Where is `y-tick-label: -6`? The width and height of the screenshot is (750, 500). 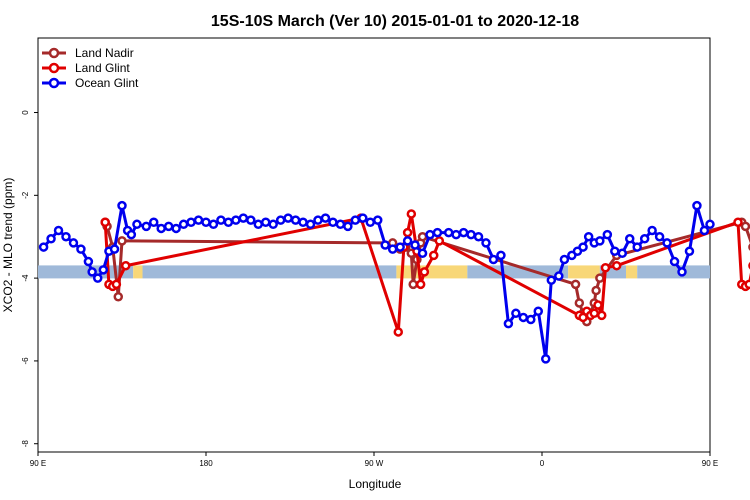
y-tick-label: -6 is located at coordinates (25, 361).